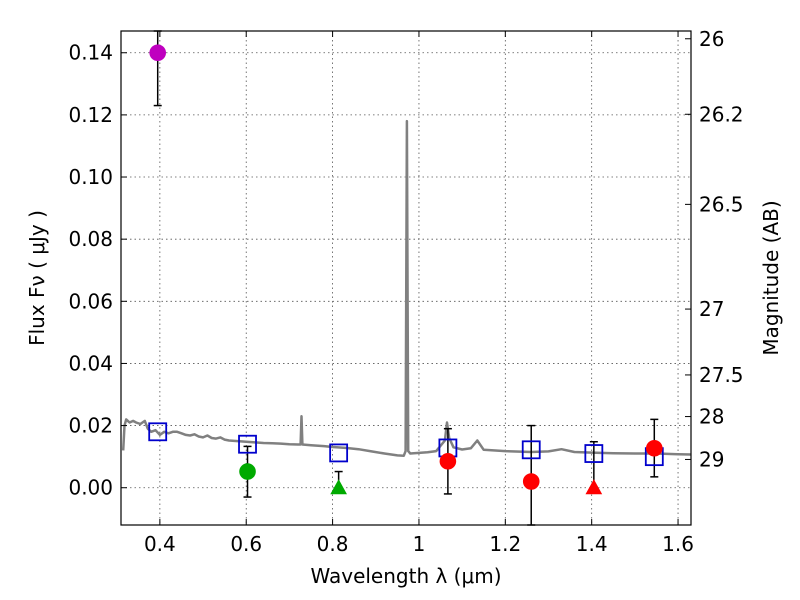 The image size is (800, 600). What do you see at coordinates (678, 544) in the screenshot?
I see `x-tick-label: 1.6` at bounding box center [678, 544].